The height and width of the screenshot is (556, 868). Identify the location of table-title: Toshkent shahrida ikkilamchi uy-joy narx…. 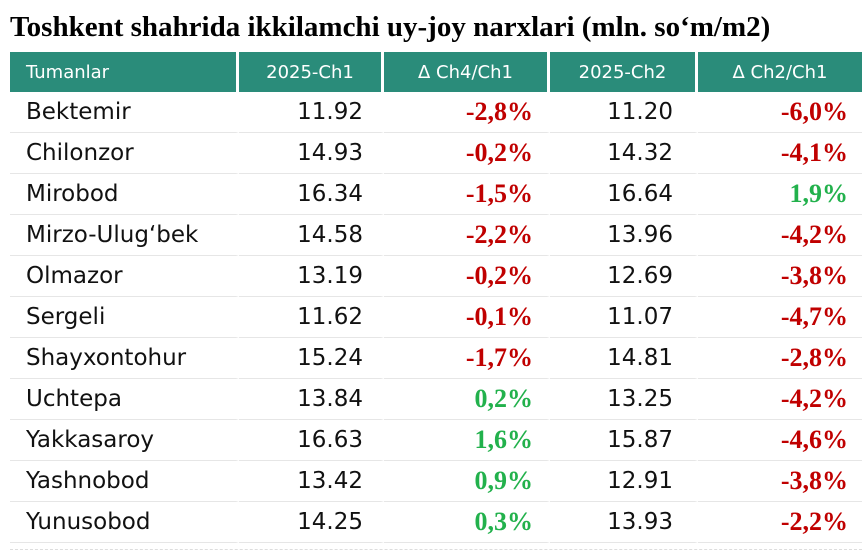
(390, 27).